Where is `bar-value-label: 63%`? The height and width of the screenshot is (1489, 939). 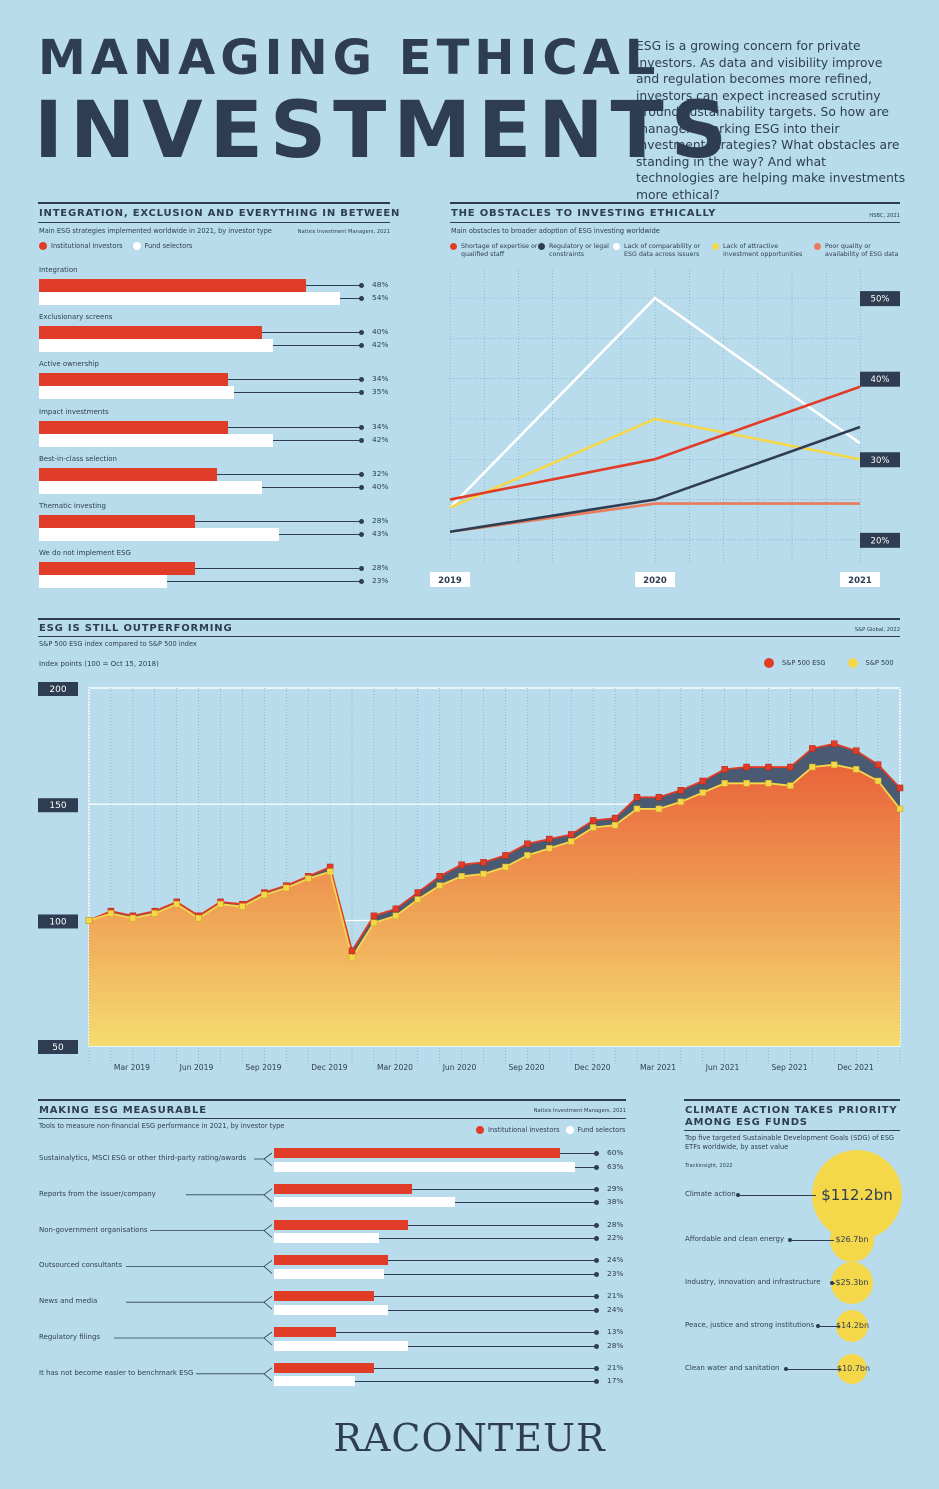
bar-value-label: 63% is located at coordinates (615, 1166).